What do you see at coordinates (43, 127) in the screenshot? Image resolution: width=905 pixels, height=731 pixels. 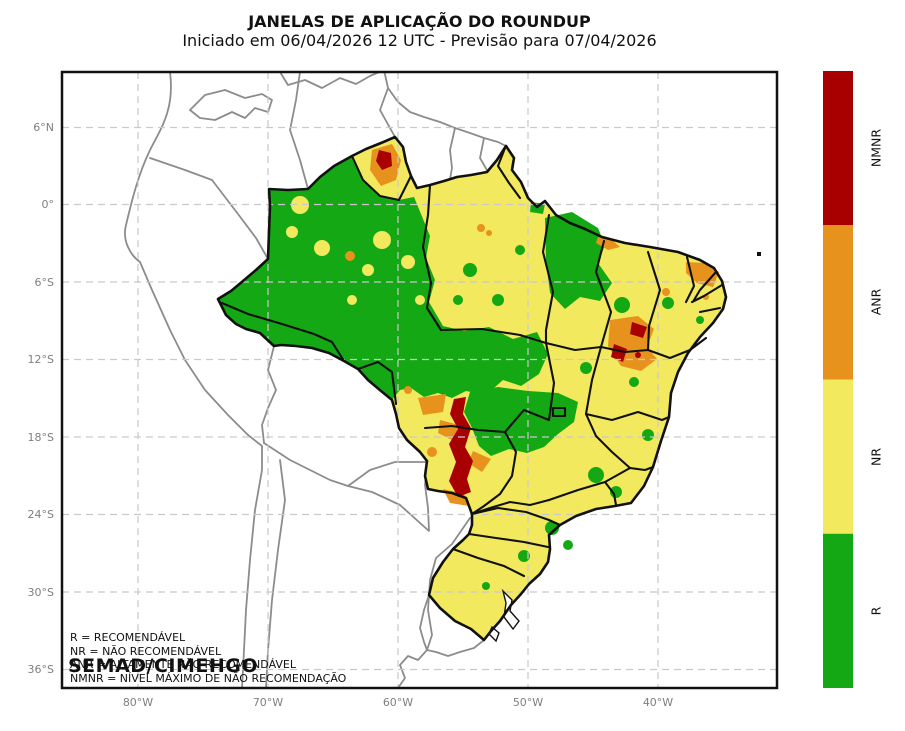 I see `lat-tick-6n: 6°N` at bounding box center [43, 127].